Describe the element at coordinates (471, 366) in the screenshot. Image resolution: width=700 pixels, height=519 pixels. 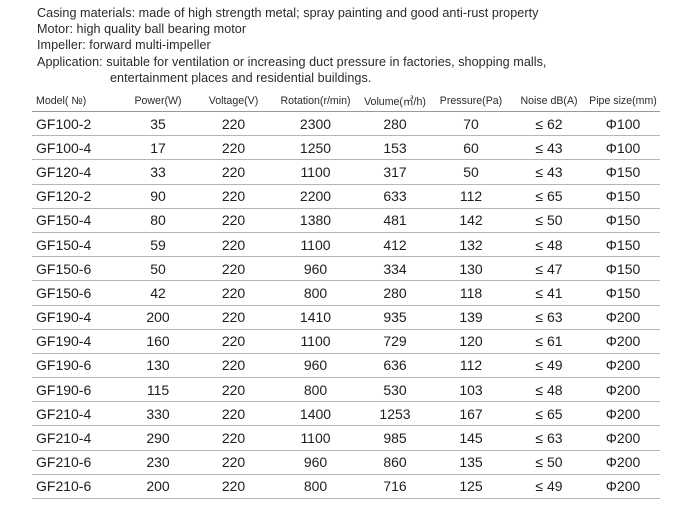
I see `cell-pressure: 112` at that location.